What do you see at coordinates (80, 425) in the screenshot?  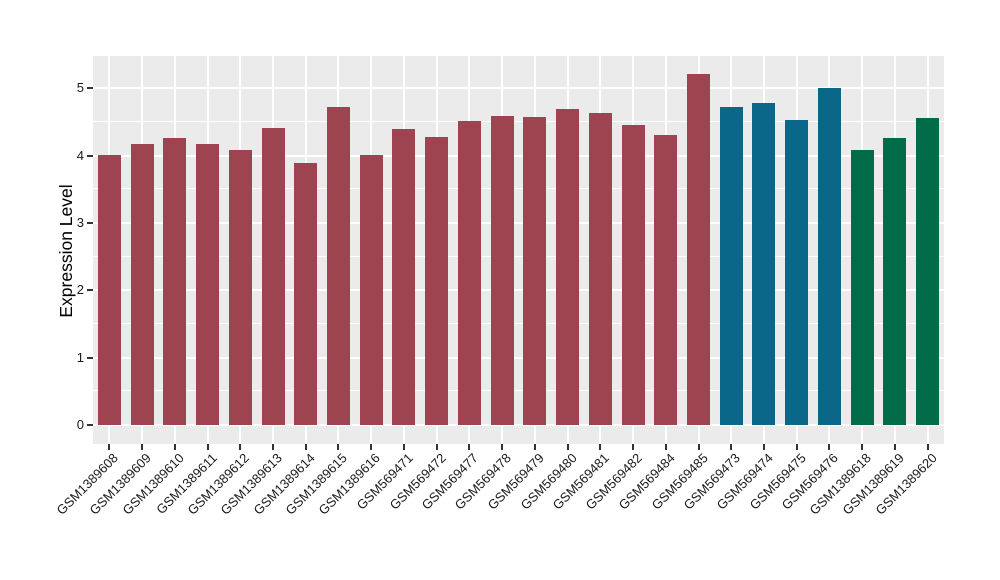 I see `y-tick-label: 0` at bounding box center [80, 425].